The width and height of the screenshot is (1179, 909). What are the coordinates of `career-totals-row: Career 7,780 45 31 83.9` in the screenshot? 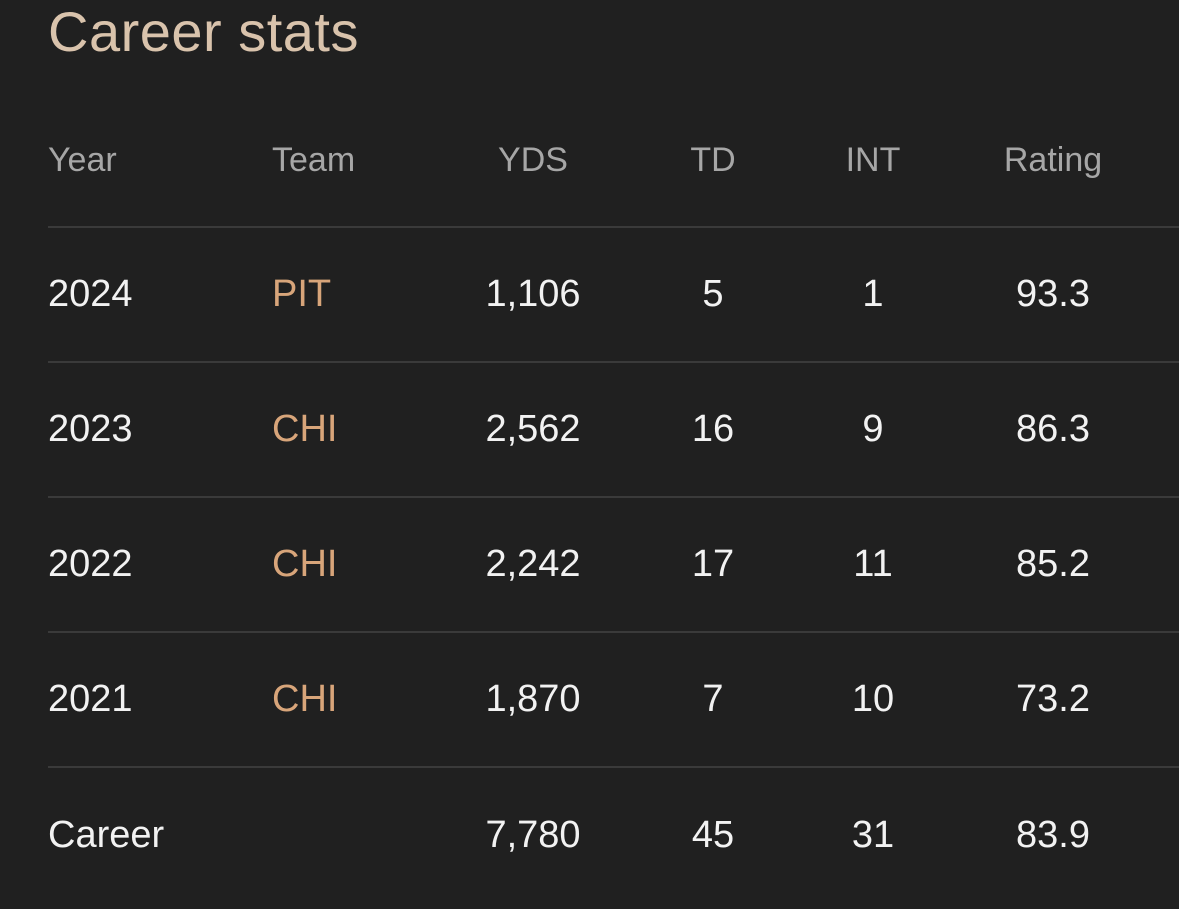 It's located at (613, 835).